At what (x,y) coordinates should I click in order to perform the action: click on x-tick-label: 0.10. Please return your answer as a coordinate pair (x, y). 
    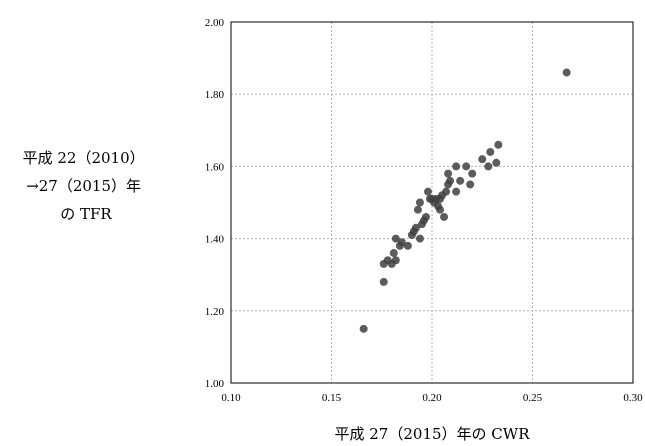
    Looking at the image, I should click on (231, 398).